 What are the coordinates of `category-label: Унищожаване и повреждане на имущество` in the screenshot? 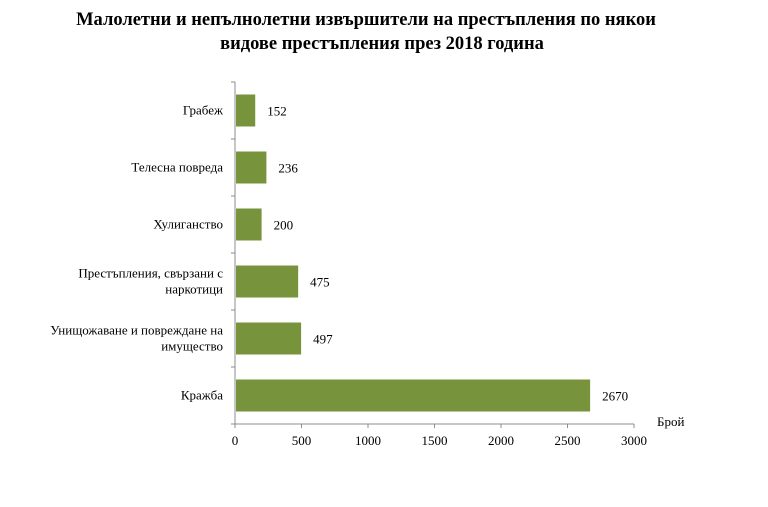 It's located at (136, 338).